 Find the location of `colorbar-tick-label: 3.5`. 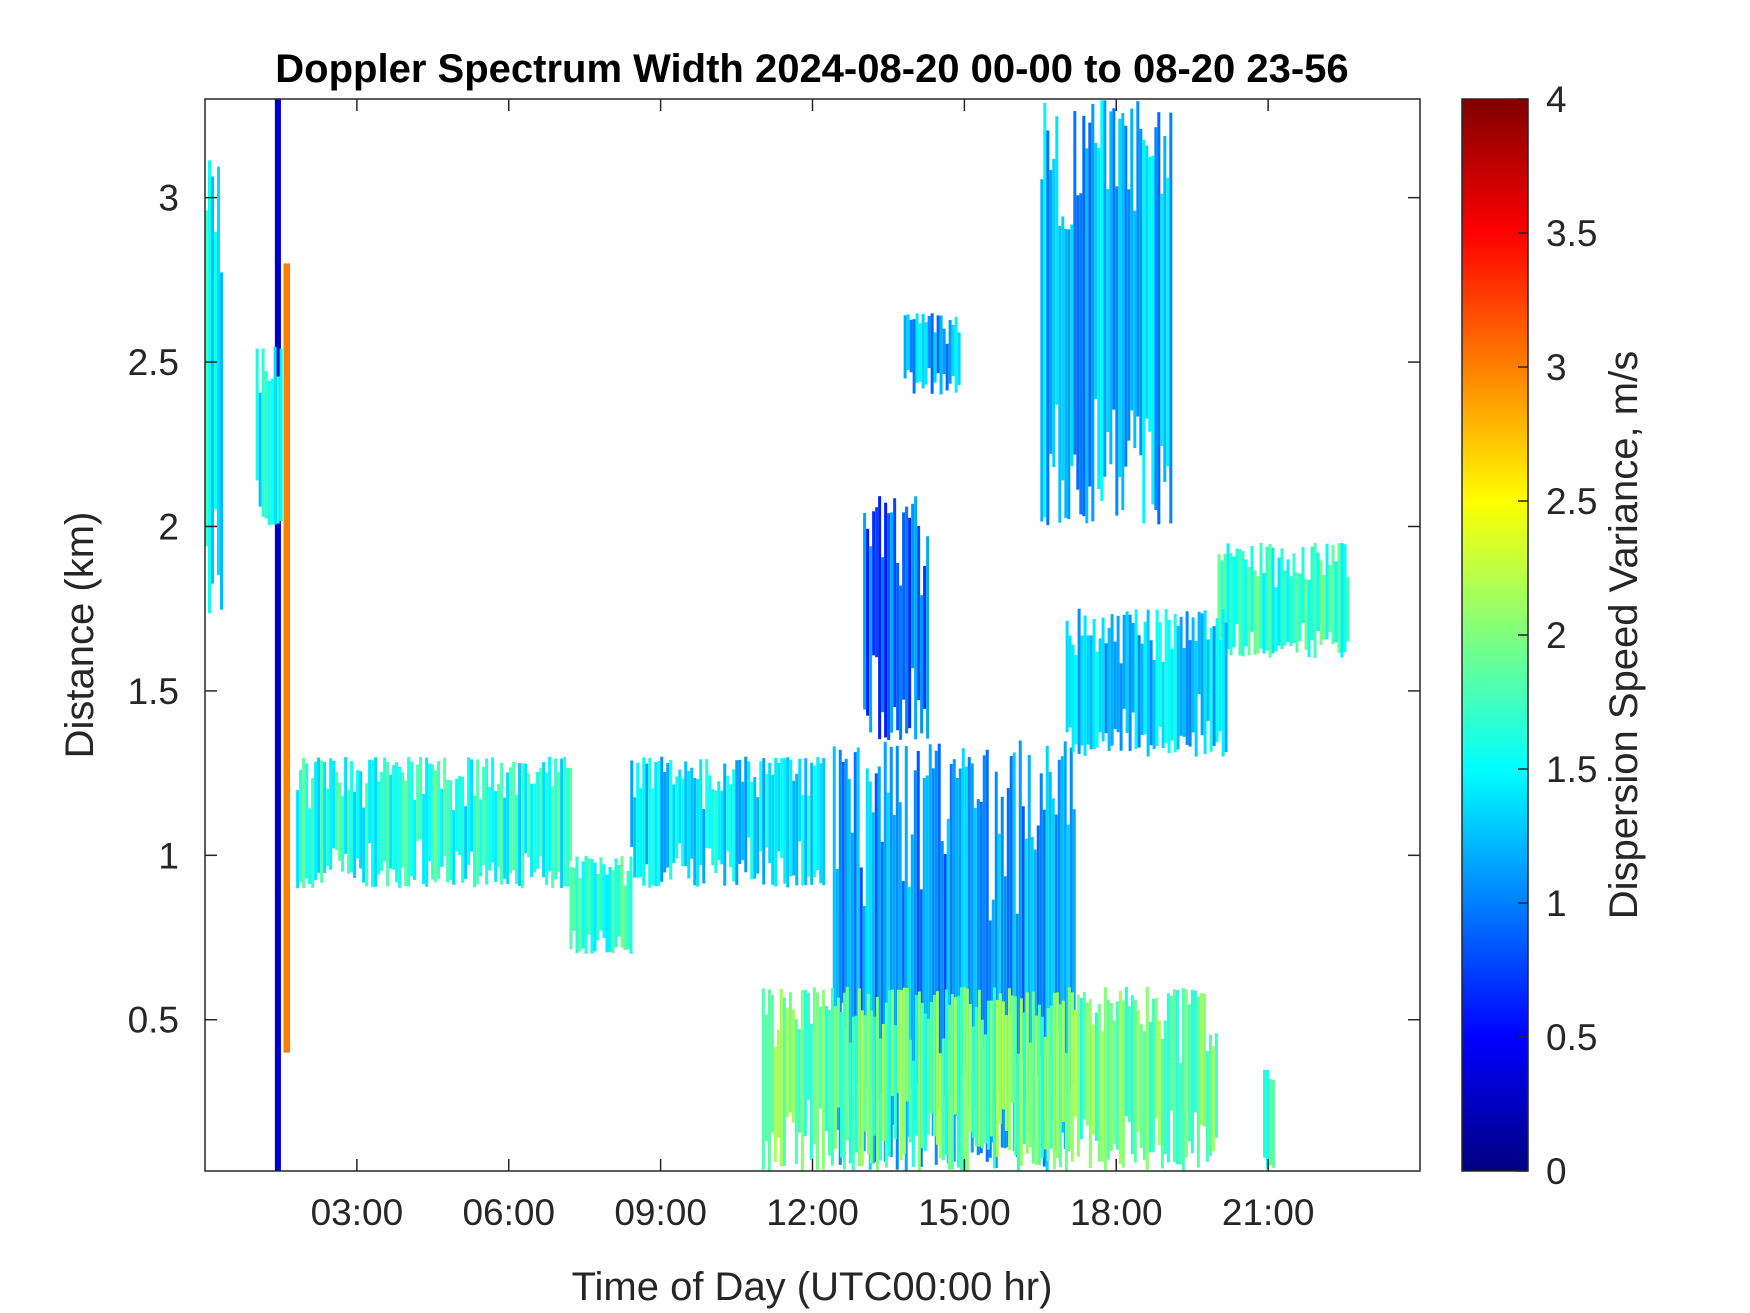

colorbar-tick-label: 3.5 is located at coordinates (1571, 233).